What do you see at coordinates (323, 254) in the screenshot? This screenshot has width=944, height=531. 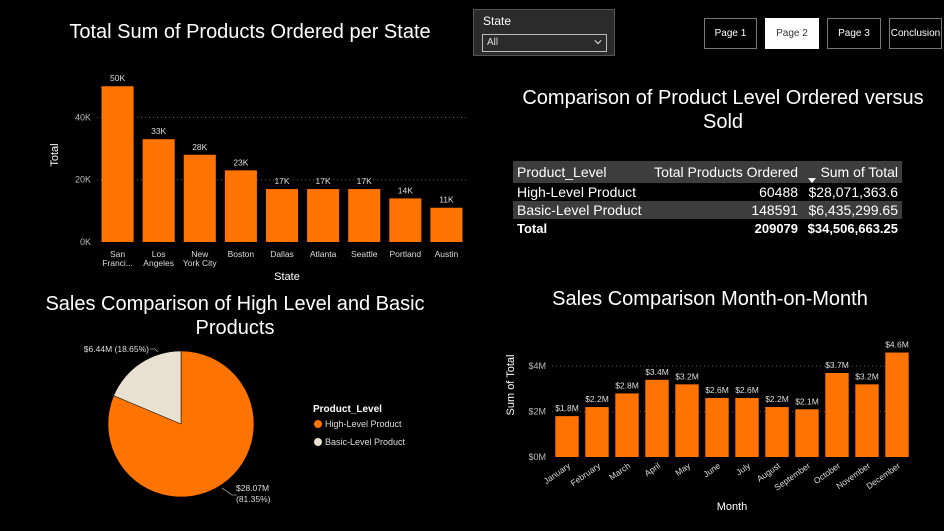 I see `x-tick-label: Atlanta` at bounding box center [323, 254].